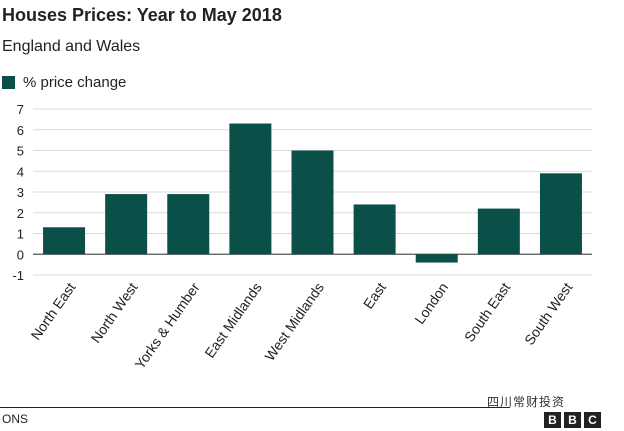 The width and height of the screenshot is (624, 431). I want to click on y-tick-label: 3, so click(20, 192).